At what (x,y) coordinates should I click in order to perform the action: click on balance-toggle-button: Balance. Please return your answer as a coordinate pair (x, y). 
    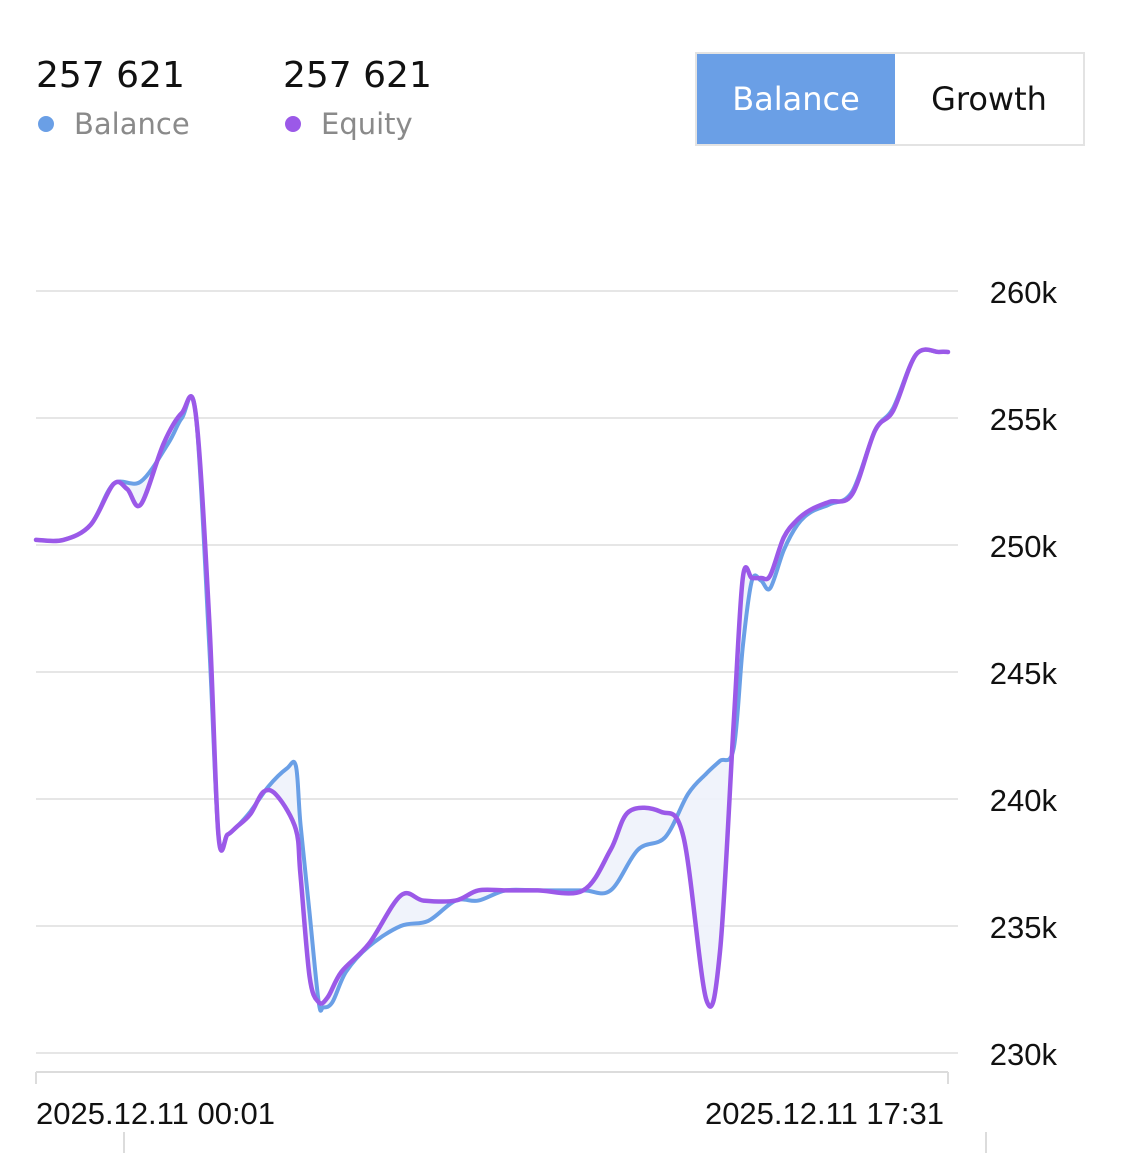
    Looking at the image, I should click on (796, 99).